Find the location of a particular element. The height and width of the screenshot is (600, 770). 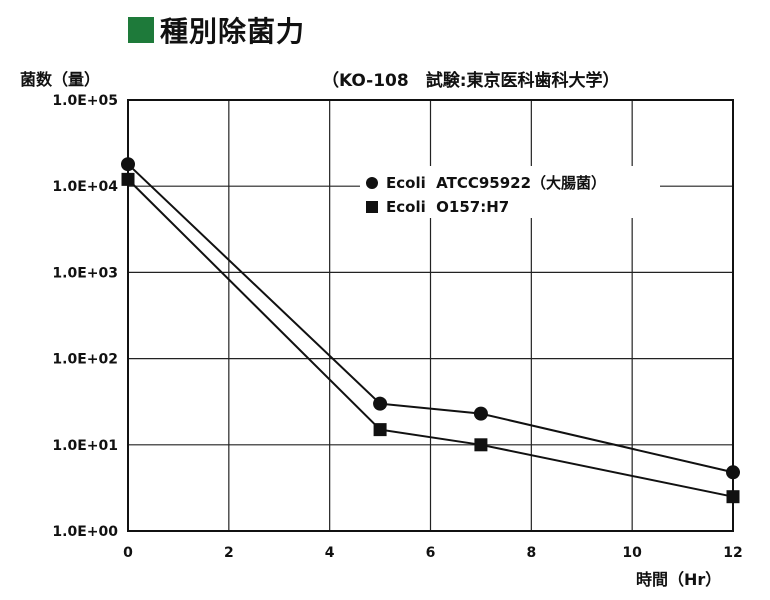

legend-label: Ecoli O157:H7 is located at coordinates (447, 207).